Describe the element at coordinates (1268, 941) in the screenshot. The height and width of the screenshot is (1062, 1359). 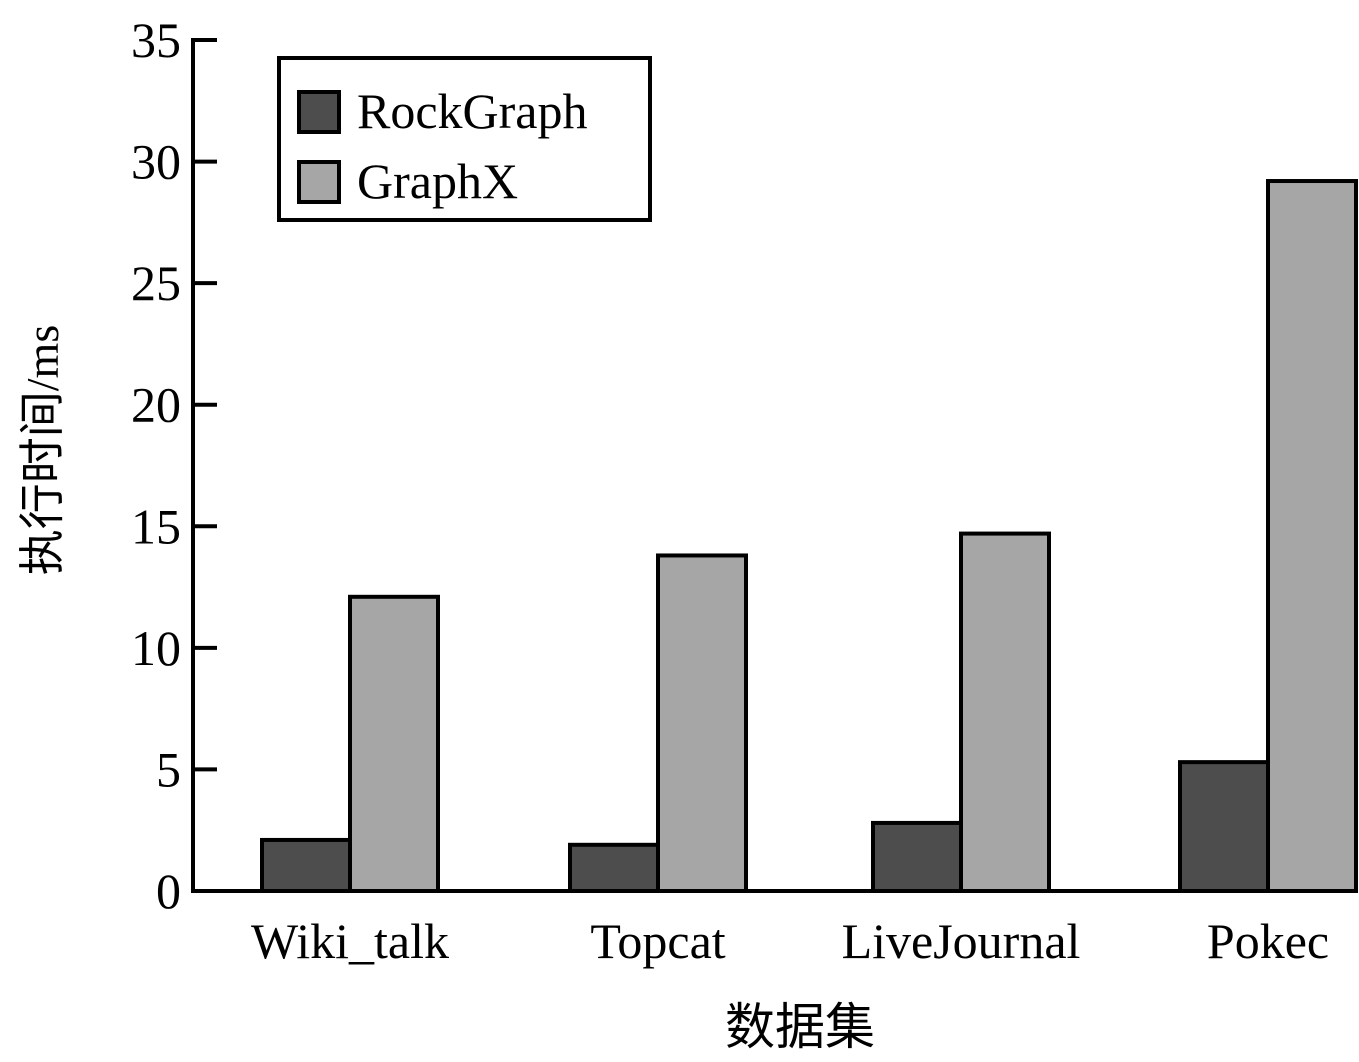
I see `x-tick-label: Pokec` at that location.